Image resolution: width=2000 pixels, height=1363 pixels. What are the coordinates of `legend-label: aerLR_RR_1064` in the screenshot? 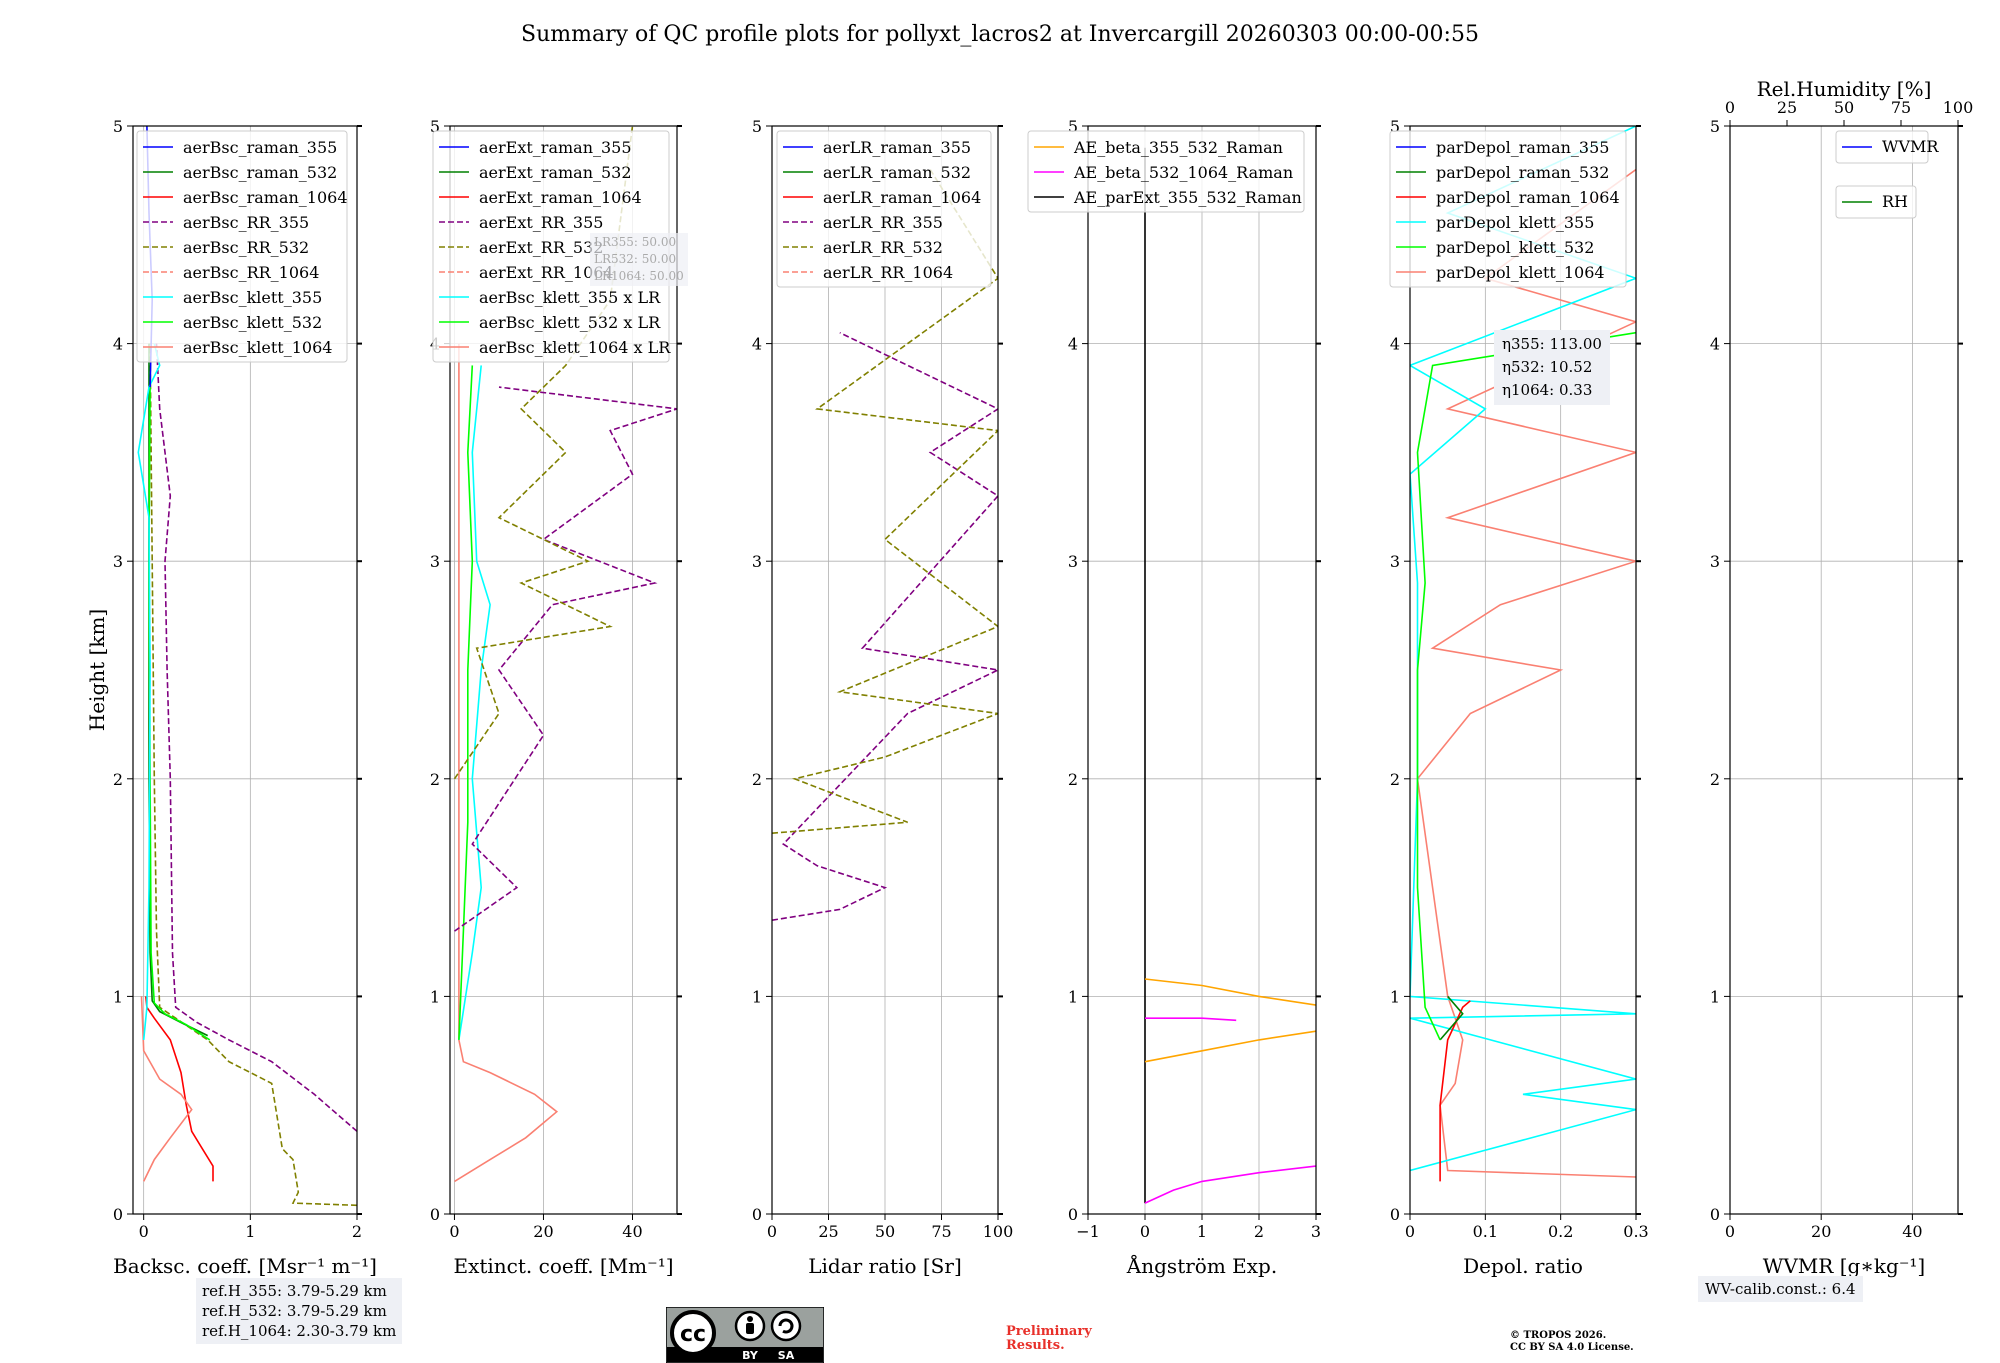 It's located at (888, 272).